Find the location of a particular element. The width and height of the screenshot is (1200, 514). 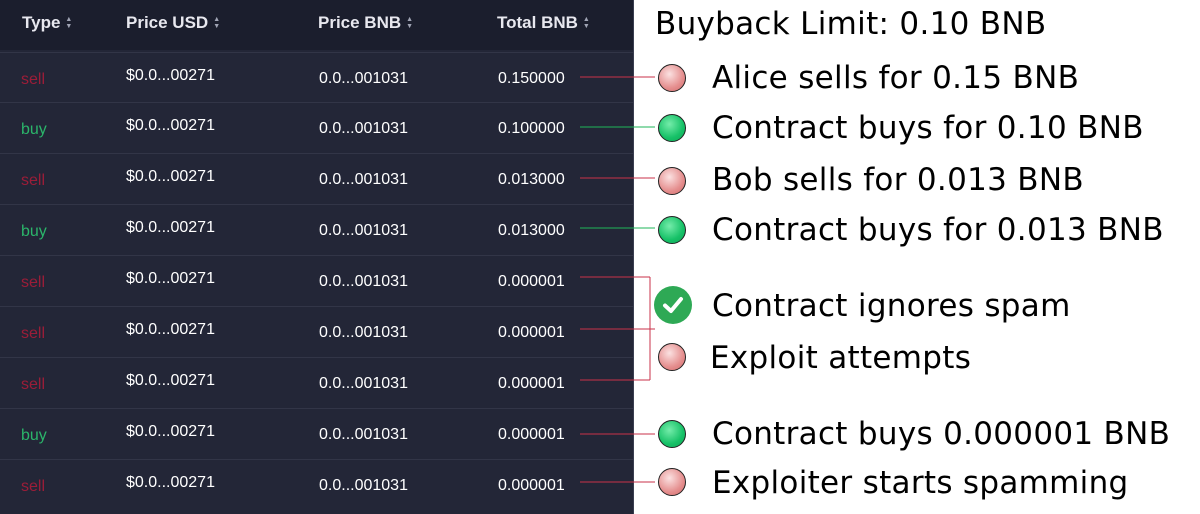

column-header-type: Type ▲ ▼ is located at coordinates (47, 23).